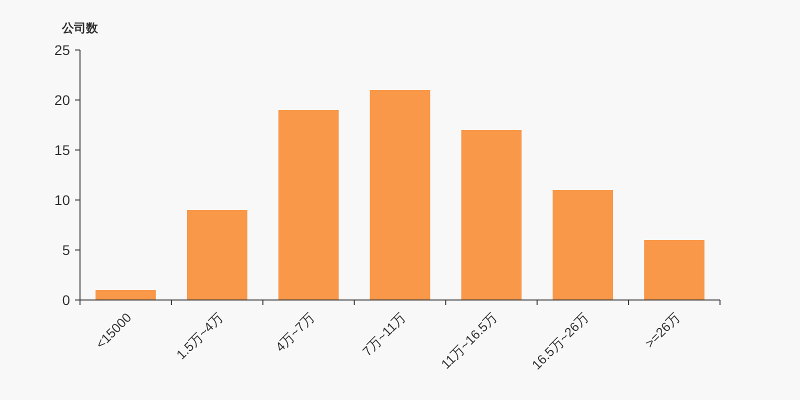 This screenshot has height=400, width=800. Describe the element at coordinates (199, 336) in the screenshot. I see `x-tick-label: 1.5万~4万` at that location.